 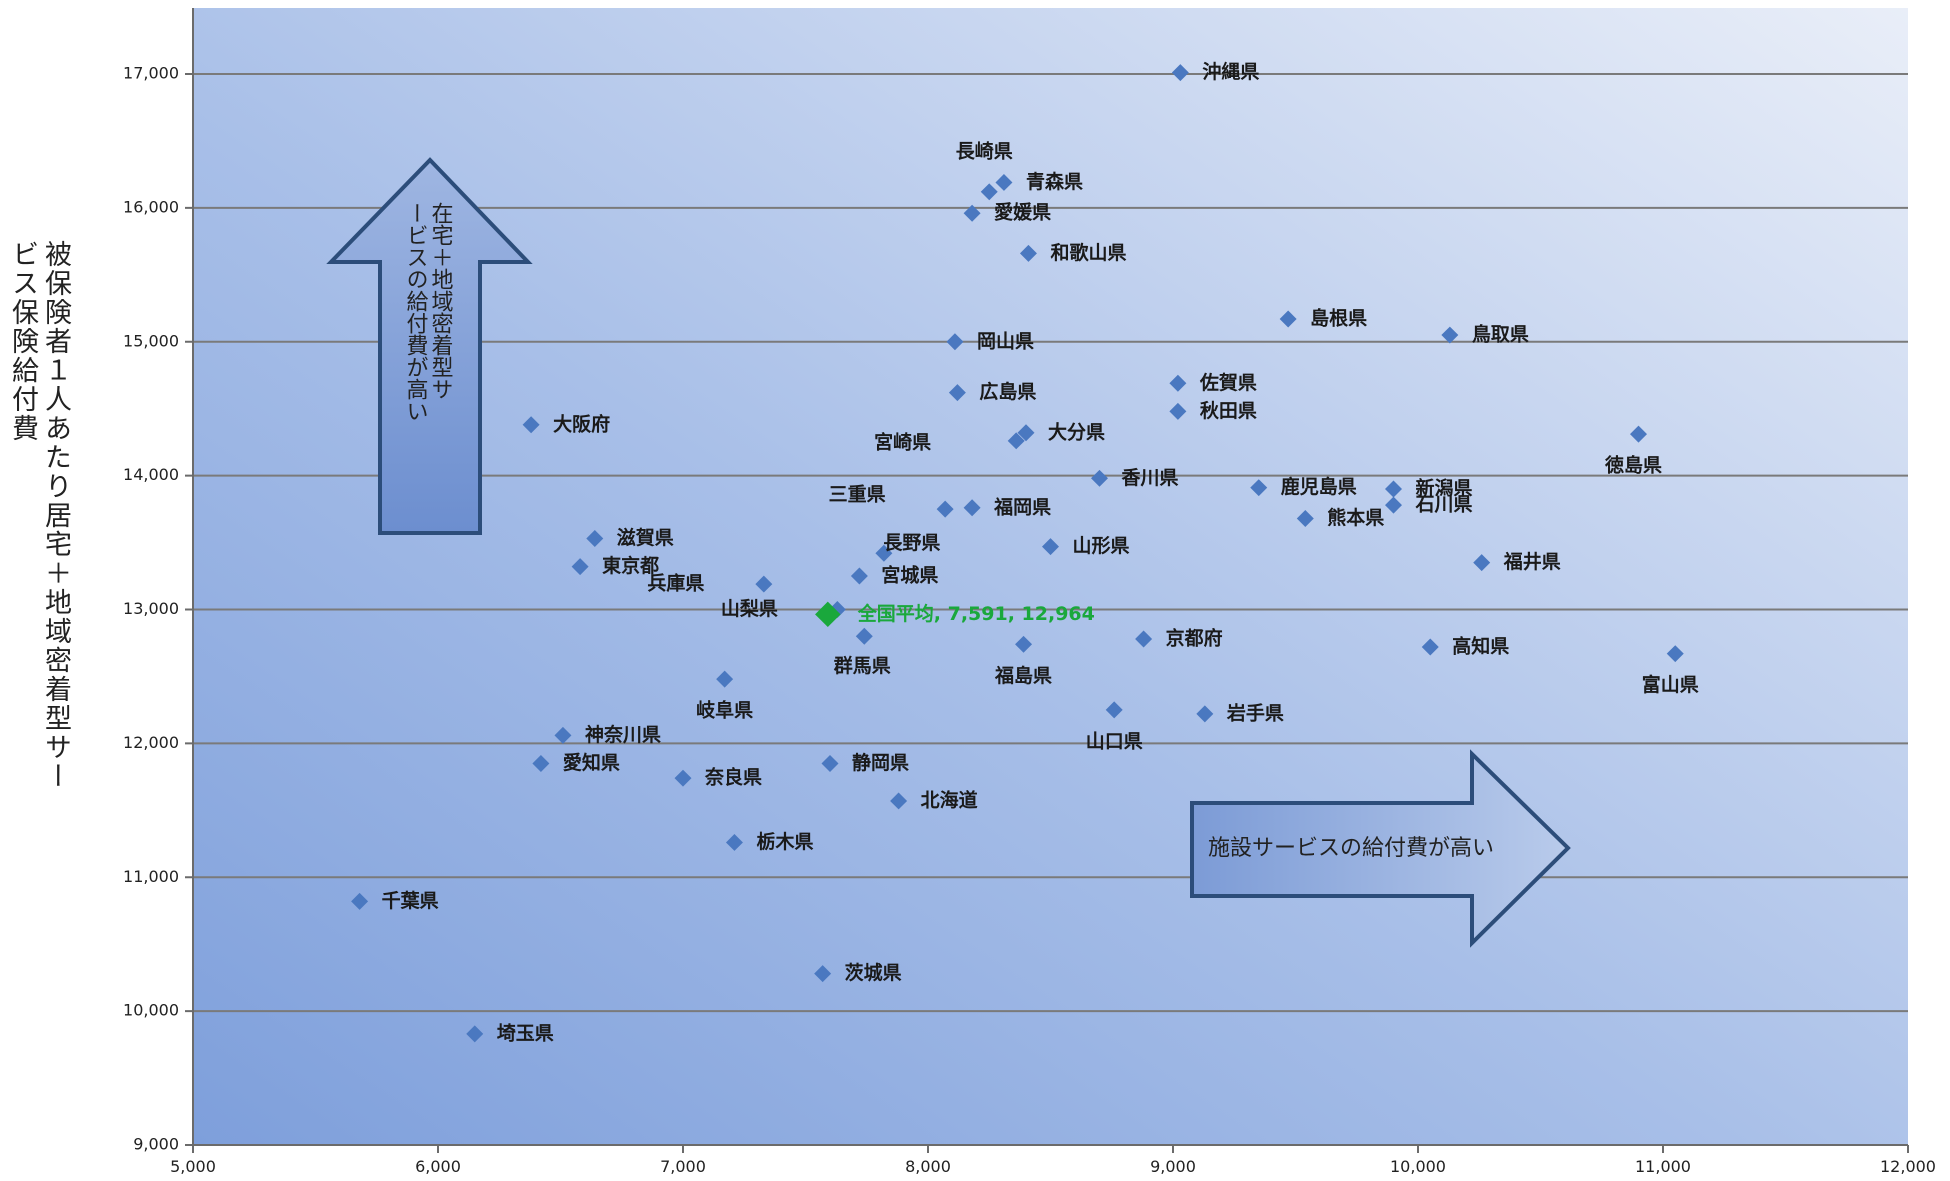 What do you see at coordinates (438, 1166) in the screenshot?
I see `x-tick-label: 6,000` at bounding box center [438, 1166].